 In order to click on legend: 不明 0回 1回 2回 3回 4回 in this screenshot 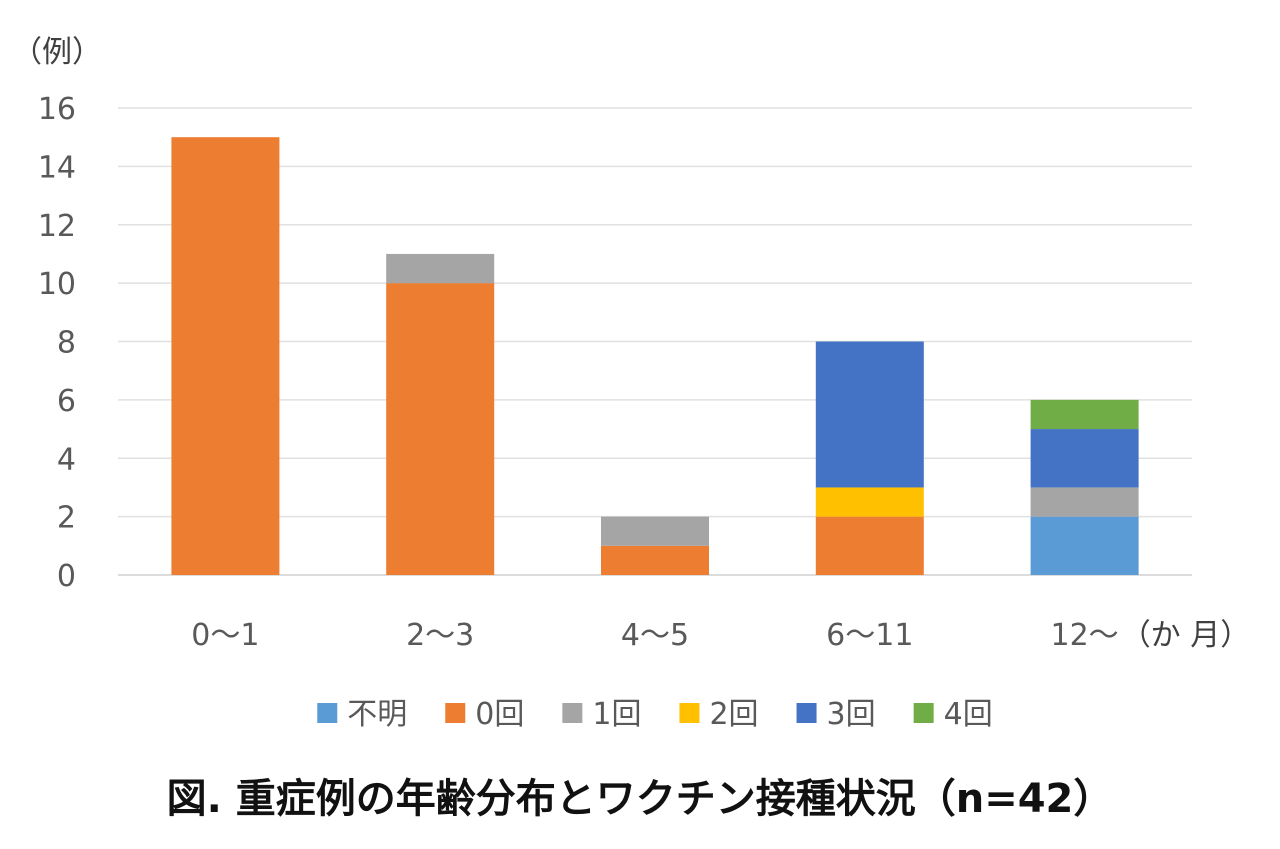, I will do `click(655, 714)`.